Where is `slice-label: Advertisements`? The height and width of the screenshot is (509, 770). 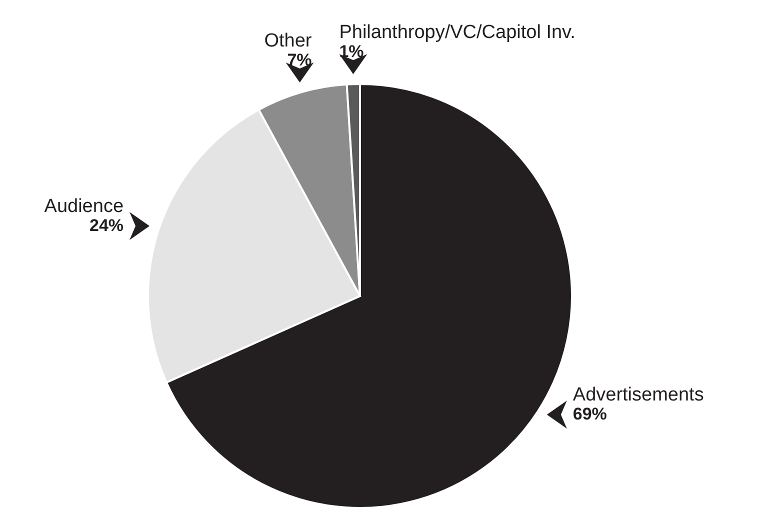
slice-label: Advertisements is located at coordinates (638, 395).